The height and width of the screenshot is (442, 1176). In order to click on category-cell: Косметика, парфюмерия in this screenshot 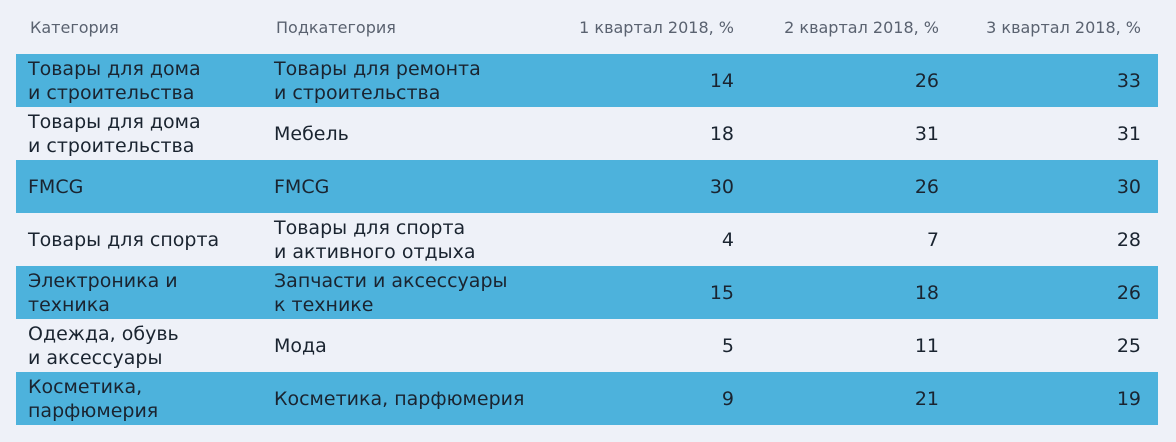, I will do `click(93, 398)`.